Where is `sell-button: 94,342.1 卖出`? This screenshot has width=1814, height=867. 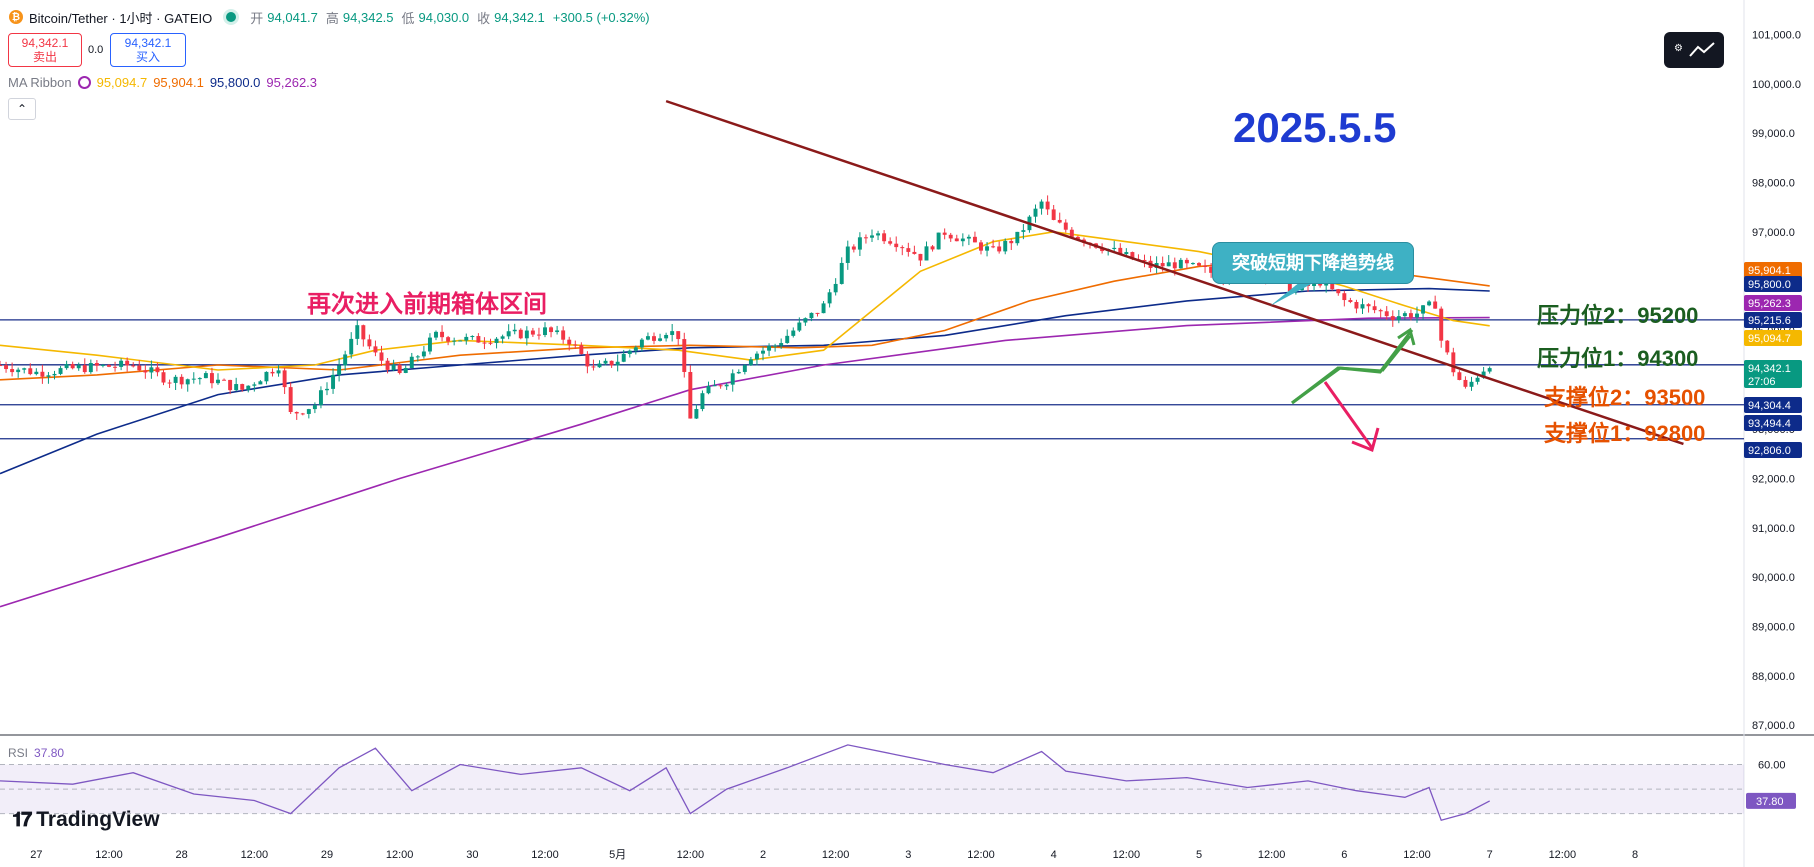
sell-button: 94,342.1 卖出 is located at coordinates (45, 50).